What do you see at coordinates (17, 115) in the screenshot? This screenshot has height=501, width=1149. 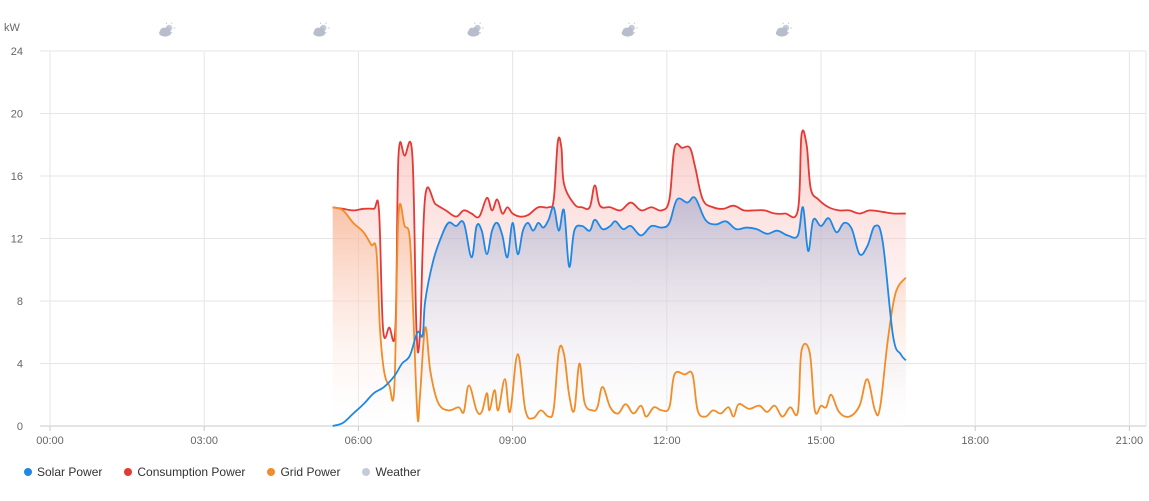 I see `y-tick-label: 20` at bounding box center [17, 115].